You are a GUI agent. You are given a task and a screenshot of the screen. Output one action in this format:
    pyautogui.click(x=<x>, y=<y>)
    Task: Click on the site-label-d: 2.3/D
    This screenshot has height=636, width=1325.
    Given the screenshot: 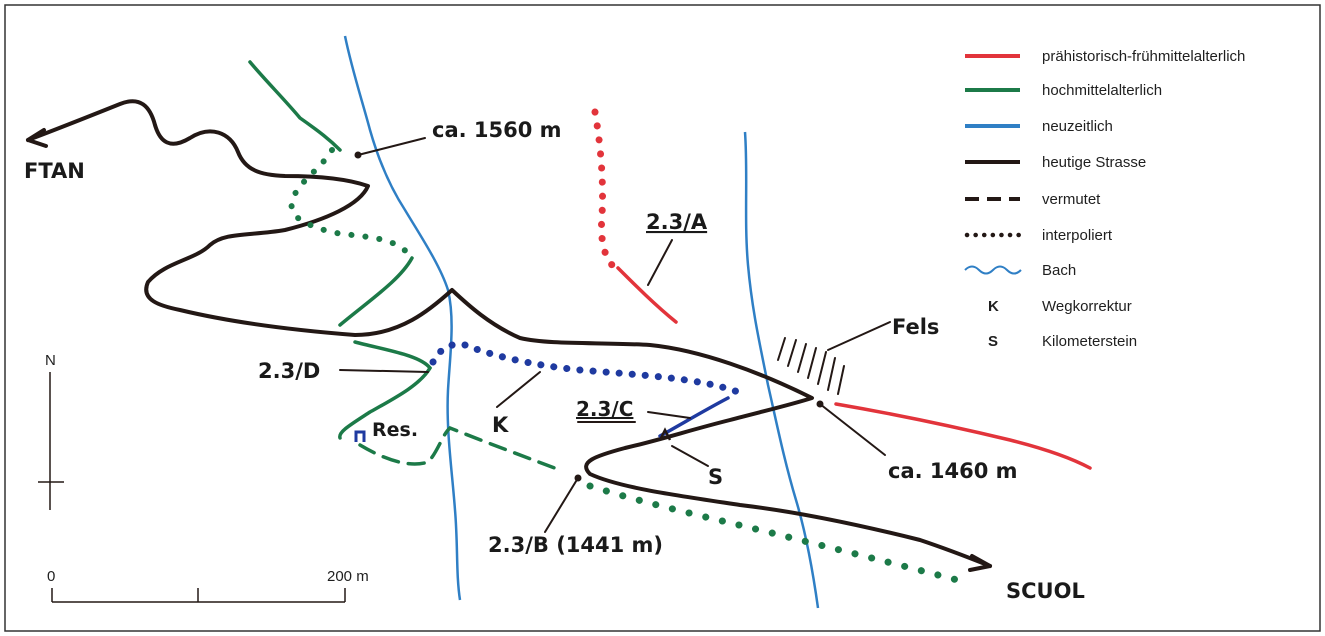 What is the action you would take?
    pyautogui.click(x=289, y=371)
    